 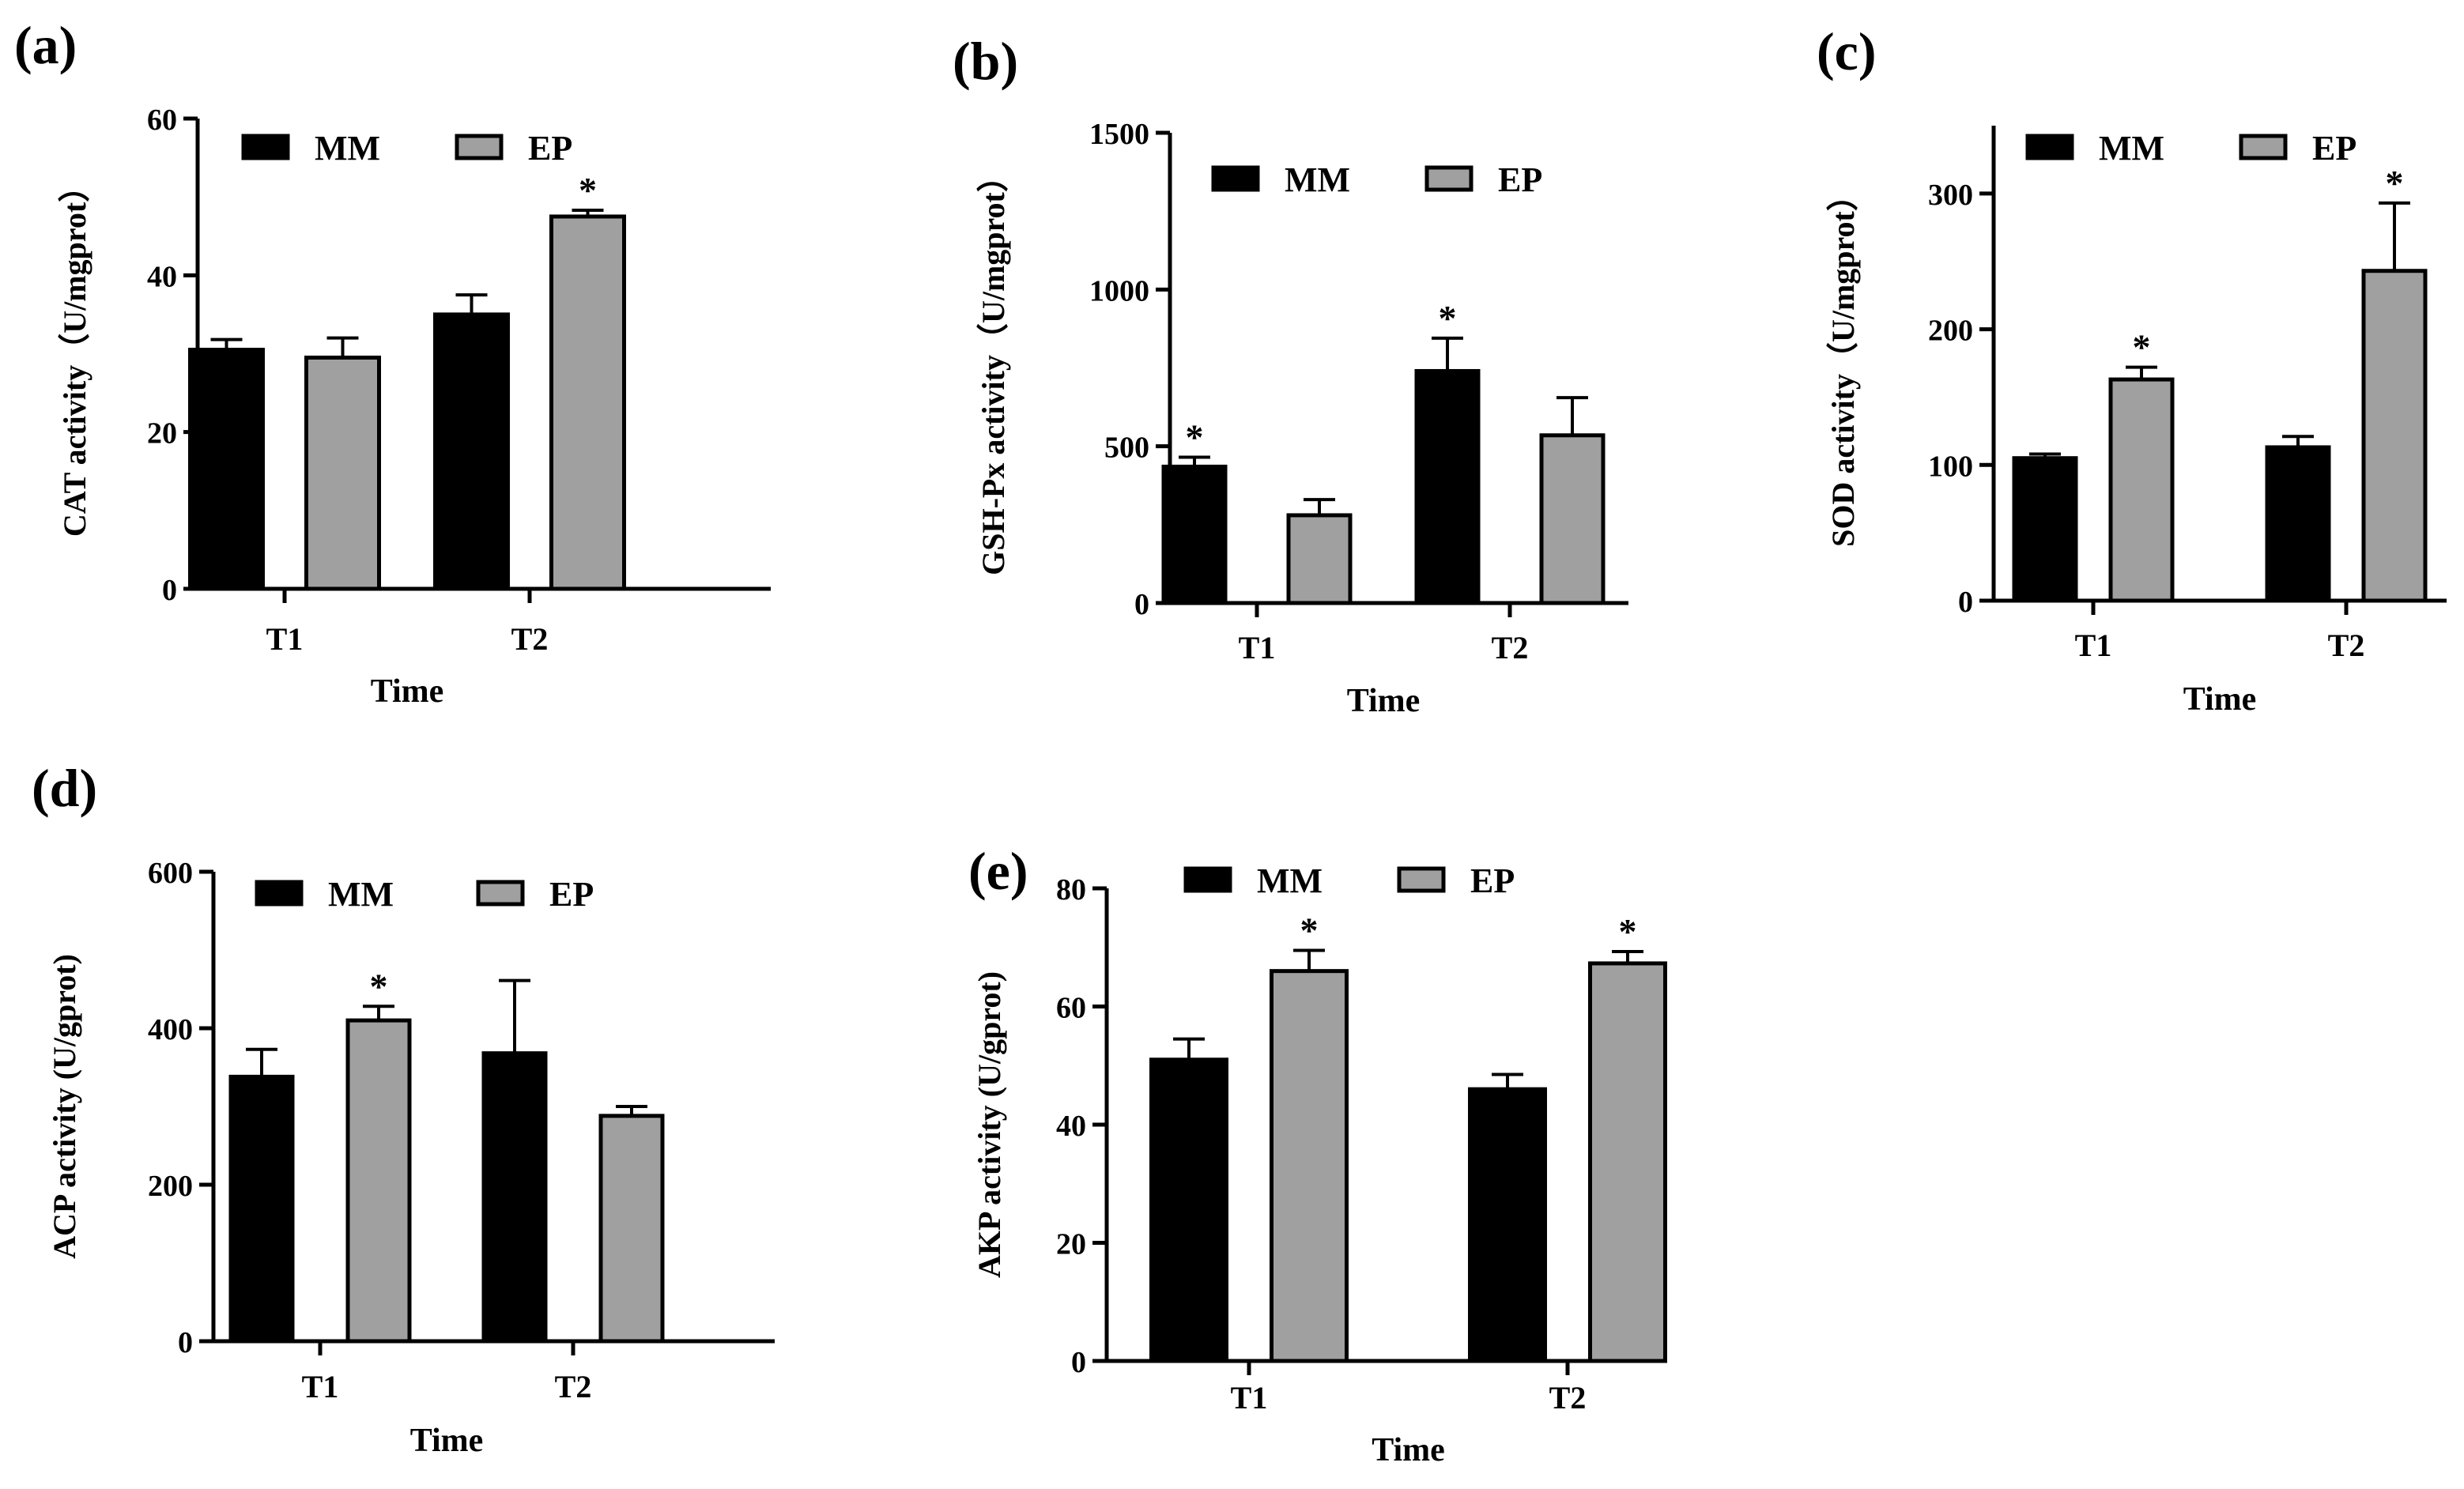 What do you see at coordinates (1843, 363) in the screenshot?
I see `panel-c-y-axis-title: SOD activity（U/mgprot）` at bounding box center [1843, 363].